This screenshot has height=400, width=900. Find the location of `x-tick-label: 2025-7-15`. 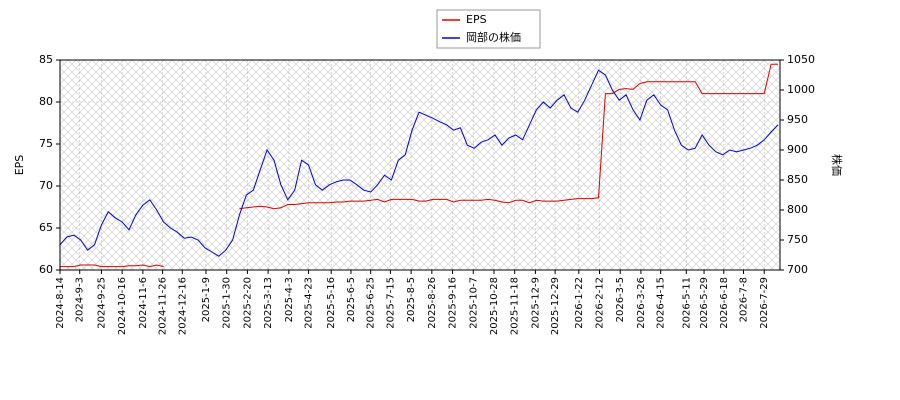

x-tick-label: 2025-7-15 is located at coordinates (390, 303).